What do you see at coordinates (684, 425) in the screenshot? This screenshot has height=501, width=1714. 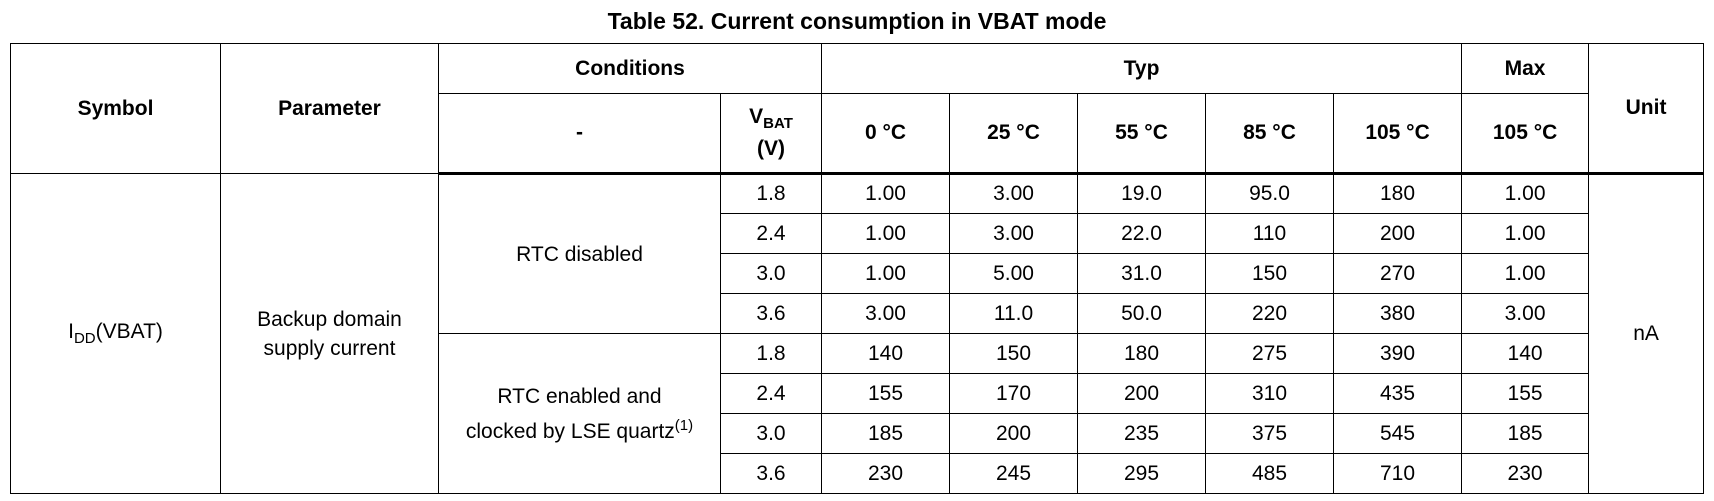 I see `footnote-marker: (1)` at bounding box center [684, 425].